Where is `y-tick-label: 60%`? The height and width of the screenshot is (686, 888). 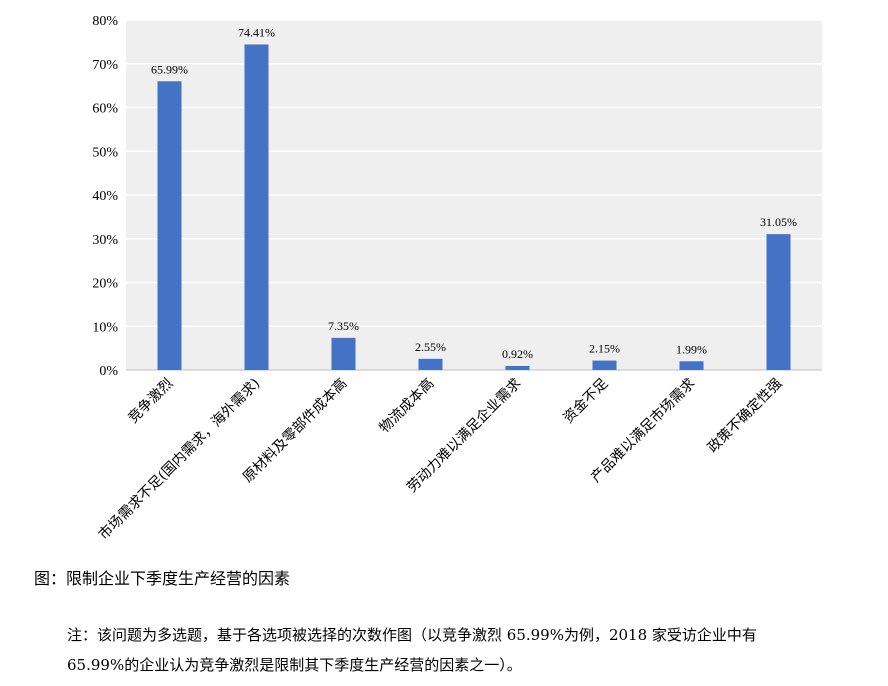
y-tick-label: 60% is located at coordinates (105, 109).